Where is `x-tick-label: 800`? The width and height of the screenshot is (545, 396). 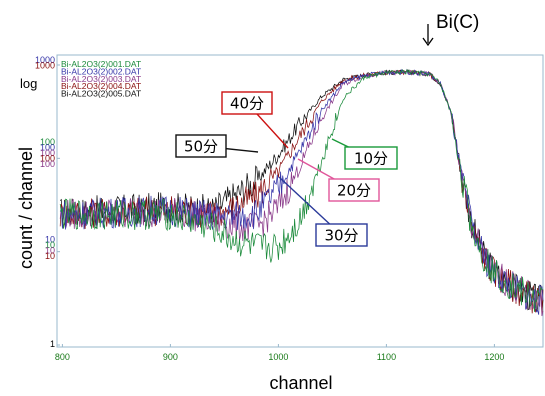
x-tick-label: 800 is located at coordinates (62, 357).